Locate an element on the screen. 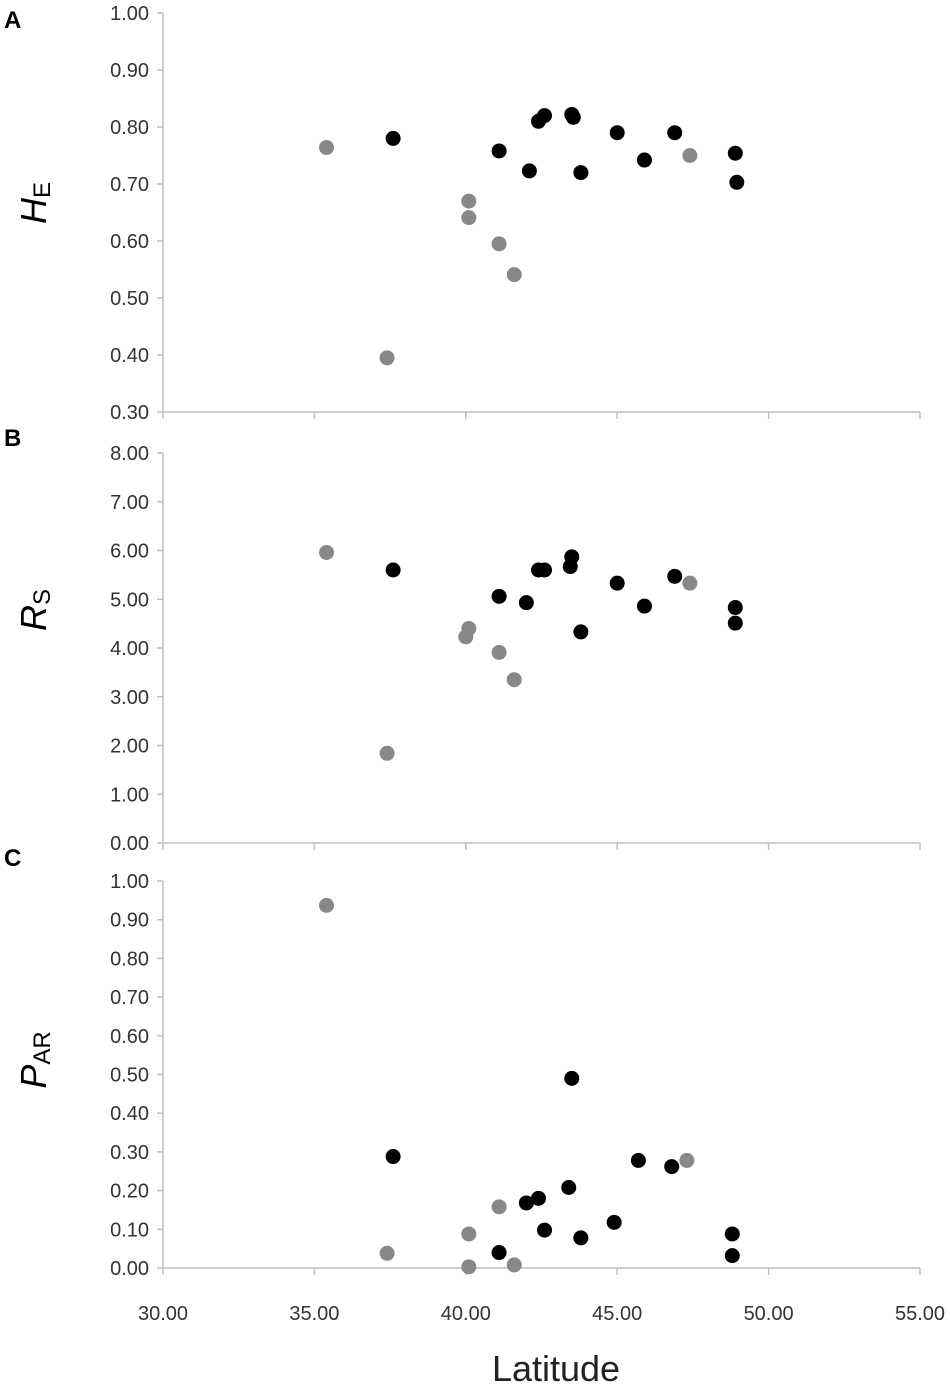  x-tick-label: 50.00 is located at coordinates (769, 1314).